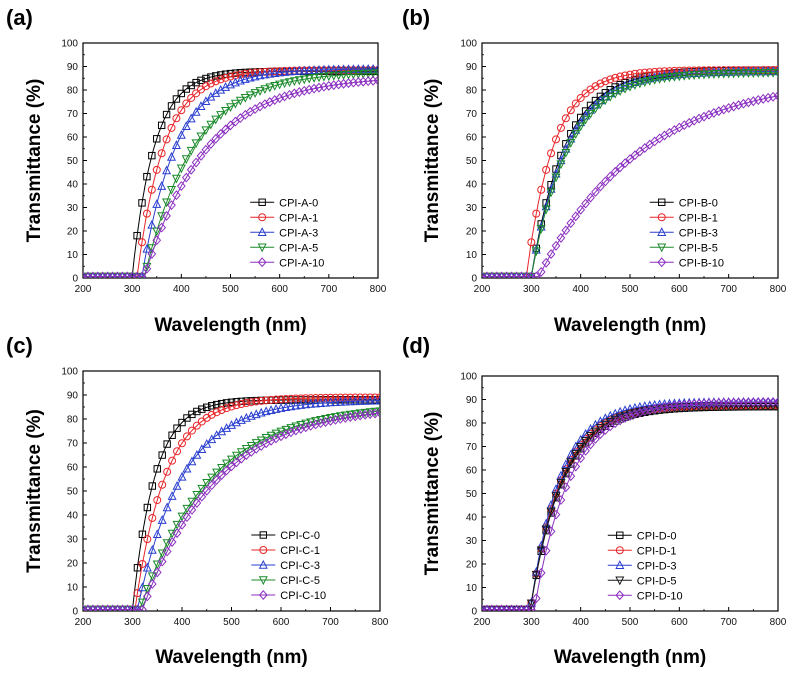 The width and height of the screenshot is (792, 676). Describe the element at coordinates (645, 566) in the screenshot. I see `legend: CPI-D-0 CPI-D-1 CPI-D-3 CPI-D-5 CPI-D-10` at that location.